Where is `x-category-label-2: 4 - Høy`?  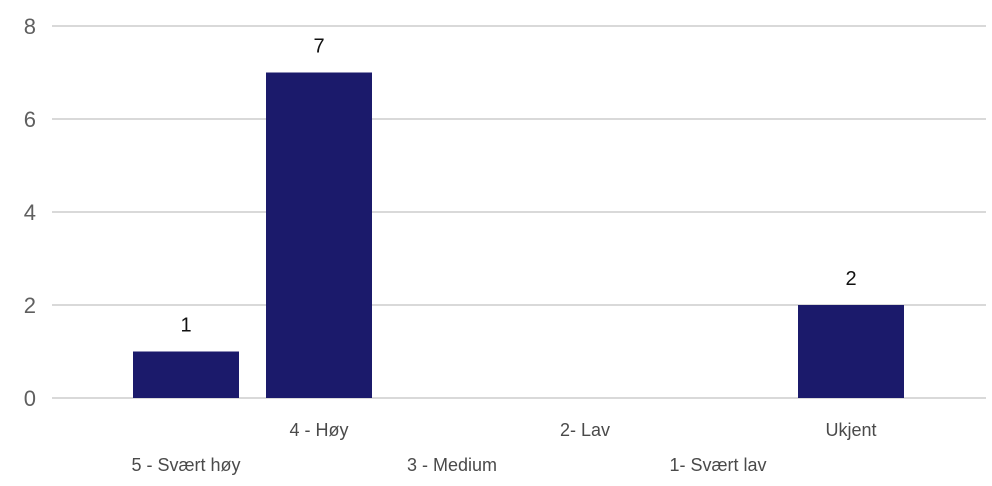
x-category-label-2: 4 - Høy is located at coordinates (318, 430).